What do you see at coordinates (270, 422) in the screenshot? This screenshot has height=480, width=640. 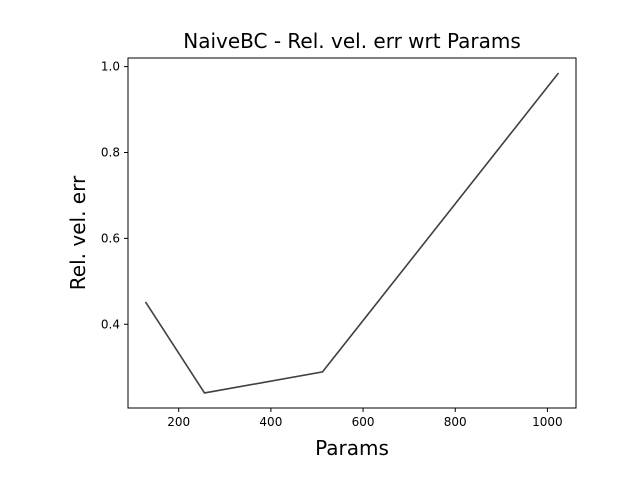 I see `x-tick-label: 400` at bounding box center [270, 422].